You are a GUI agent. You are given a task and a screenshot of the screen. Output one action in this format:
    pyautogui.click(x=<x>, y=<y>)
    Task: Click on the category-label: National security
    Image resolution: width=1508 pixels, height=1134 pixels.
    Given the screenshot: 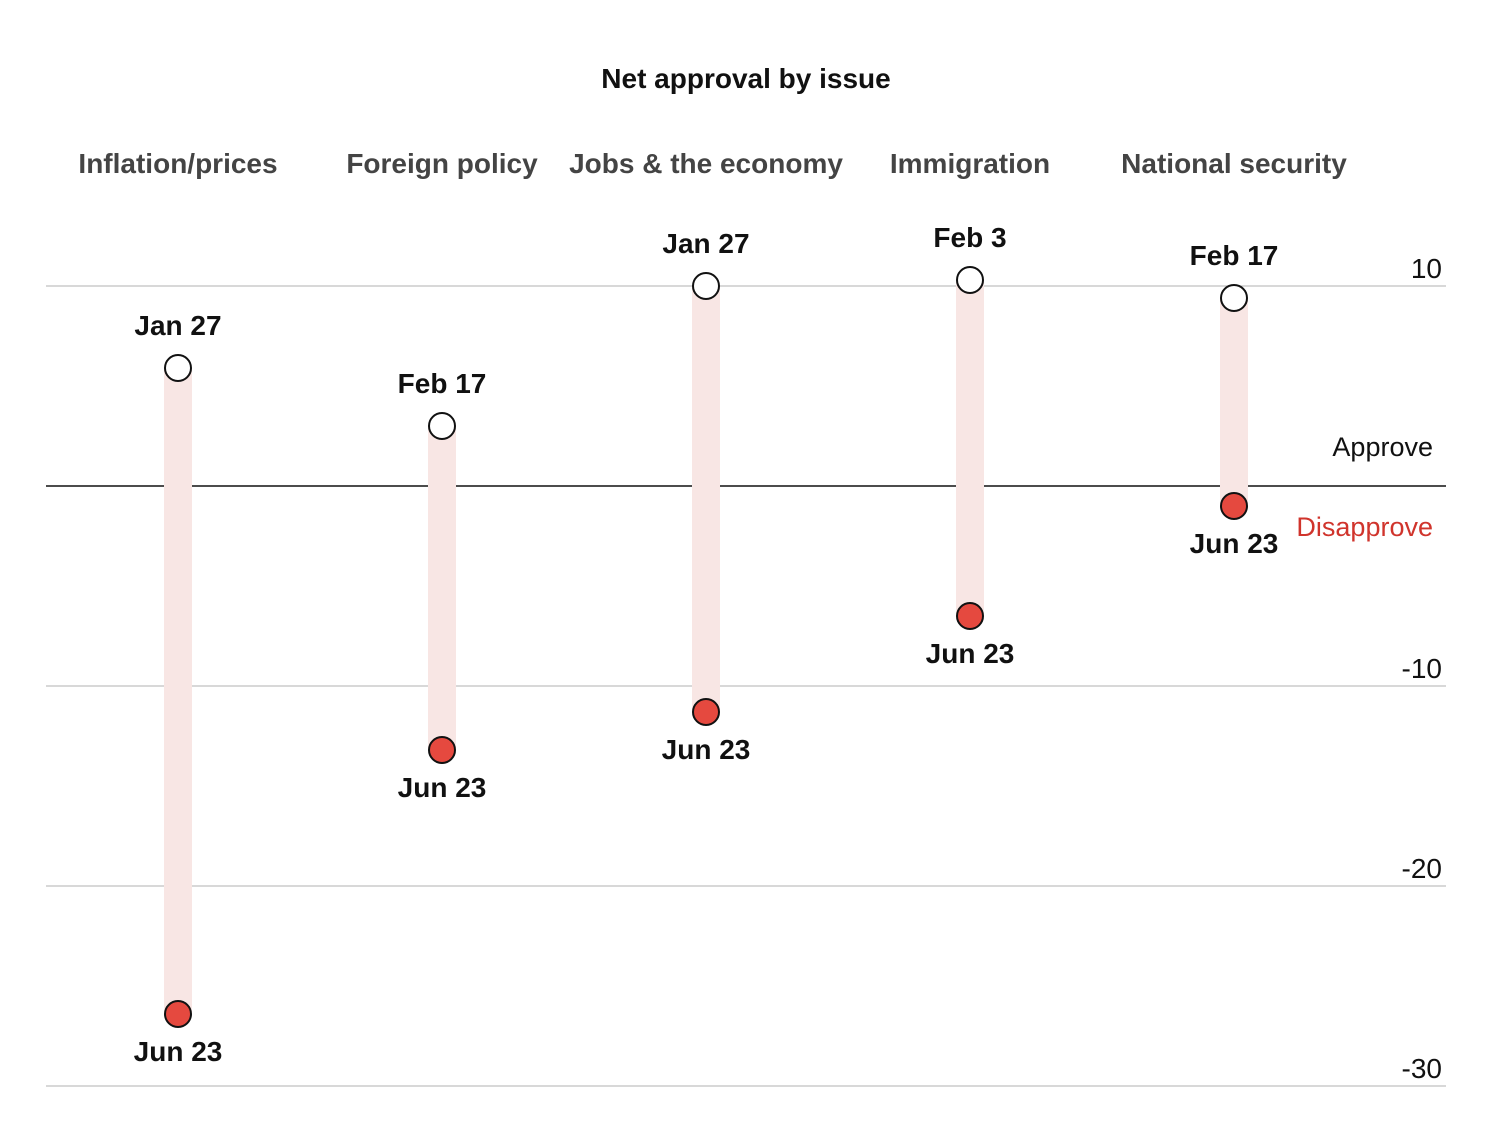 What is the action you would take?
    pyautogui.click(x=1234, y=163)
    